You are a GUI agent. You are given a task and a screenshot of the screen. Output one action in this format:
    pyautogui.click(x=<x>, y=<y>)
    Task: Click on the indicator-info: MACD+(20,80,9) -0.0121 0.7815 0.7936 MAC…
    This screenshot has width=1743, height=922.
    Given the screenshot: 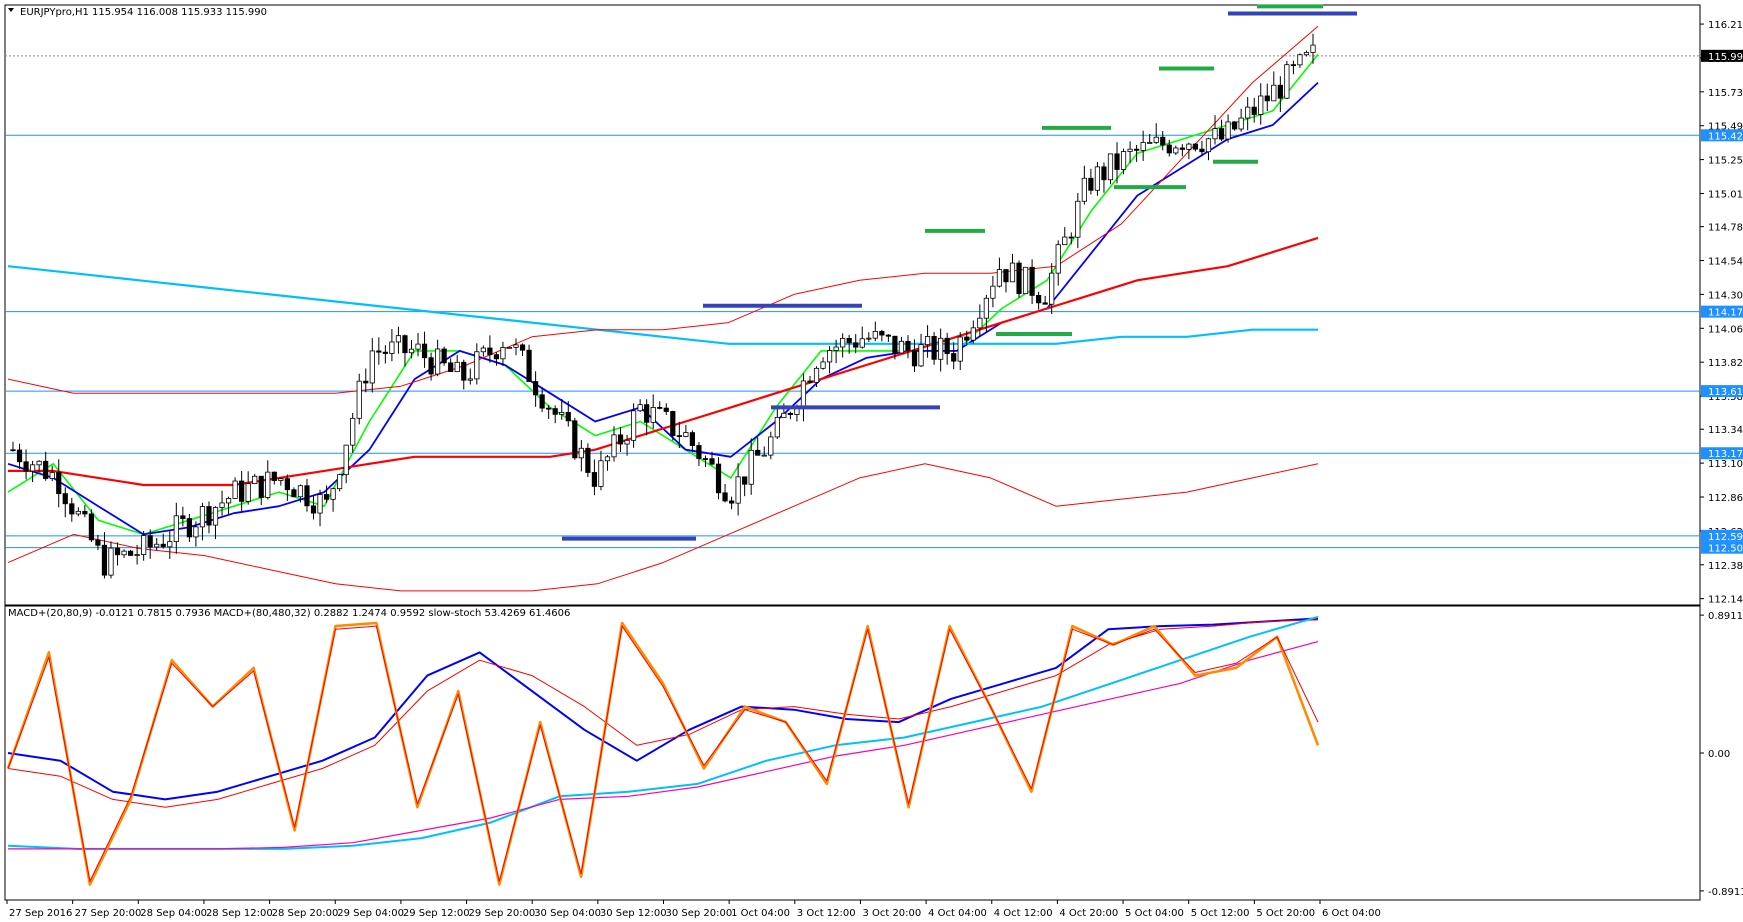 What is the action you would take?
    pyautogui.click(x=289, y=613)
    